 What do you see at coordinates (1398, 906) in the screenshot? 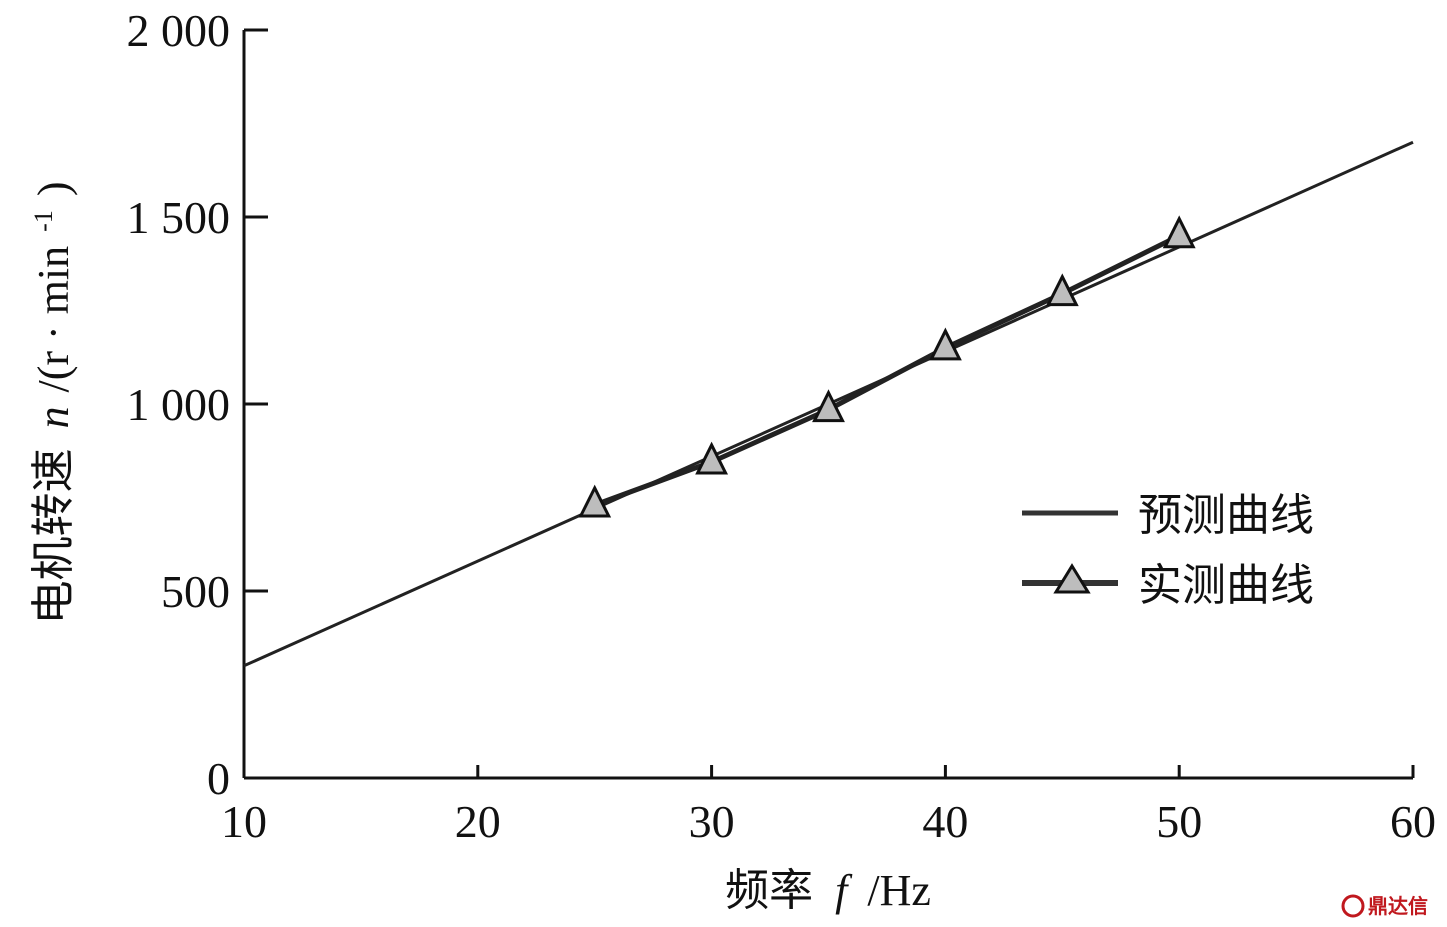
I see `watermark-text: 鼎达信` at bounding box center [1398, 906].